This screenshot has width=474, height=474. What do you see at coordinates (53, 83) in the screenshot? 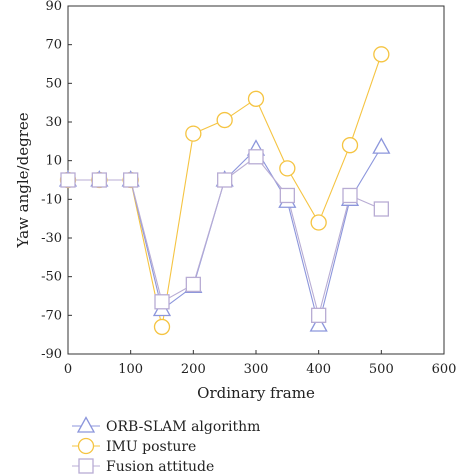
I see `y-tick-label: 50` at bounding box center [53, 83].